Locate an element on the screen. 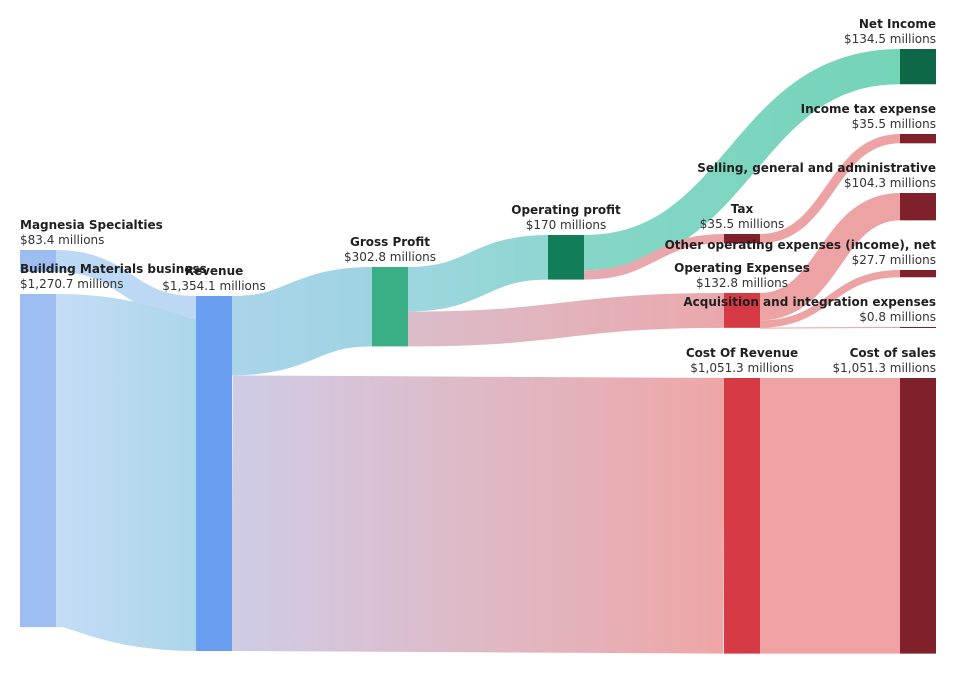  link-operating_profit-to-net_income is located at coordinates (742, 160).